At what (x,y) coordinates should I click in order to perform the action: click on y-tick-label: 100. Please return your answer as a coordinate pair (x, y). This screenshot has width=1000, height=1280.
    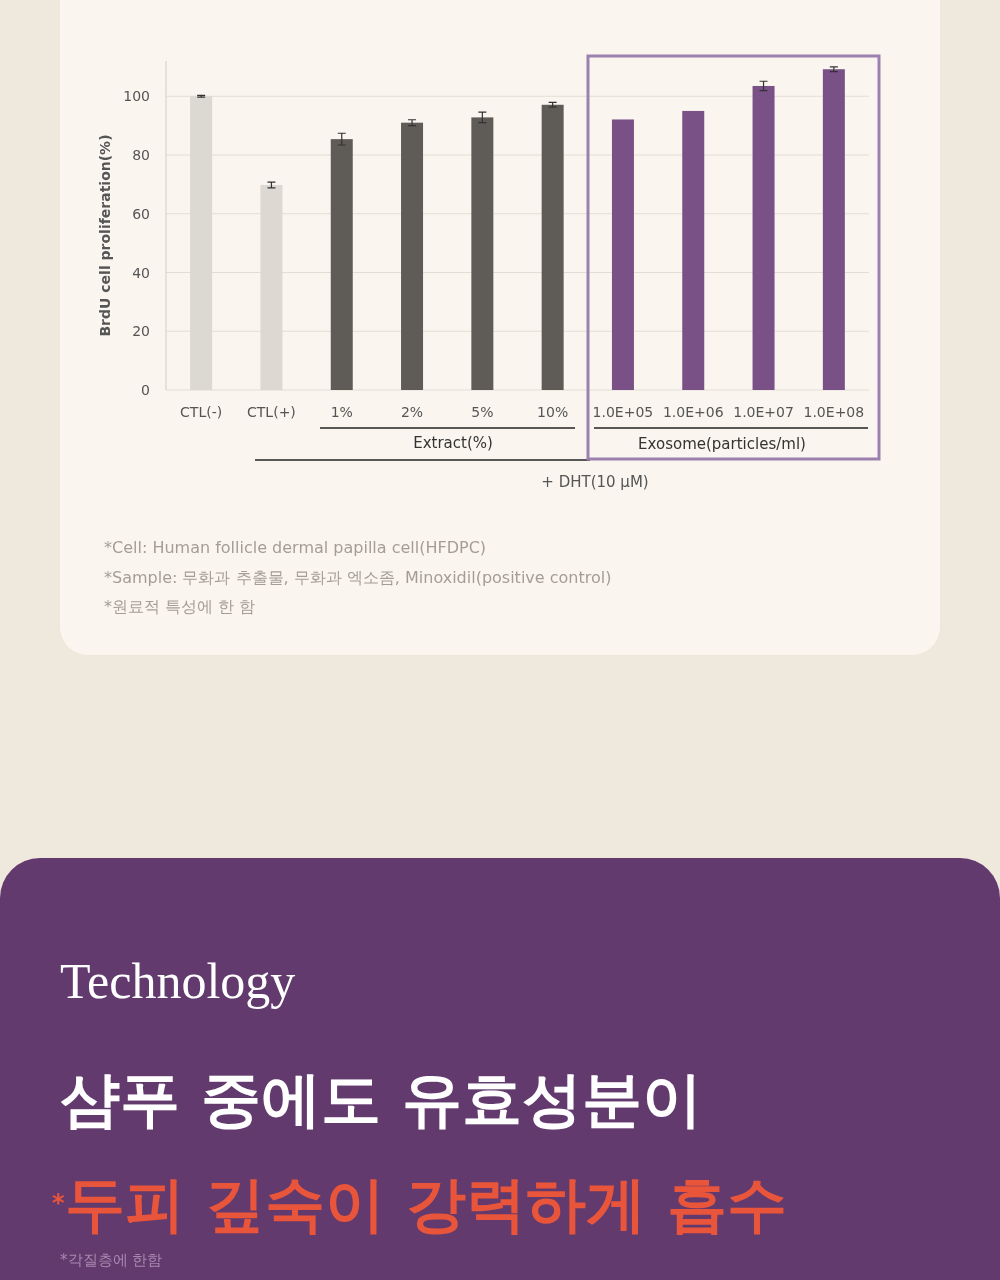
    Looking at the image, I should click on (136, 96).